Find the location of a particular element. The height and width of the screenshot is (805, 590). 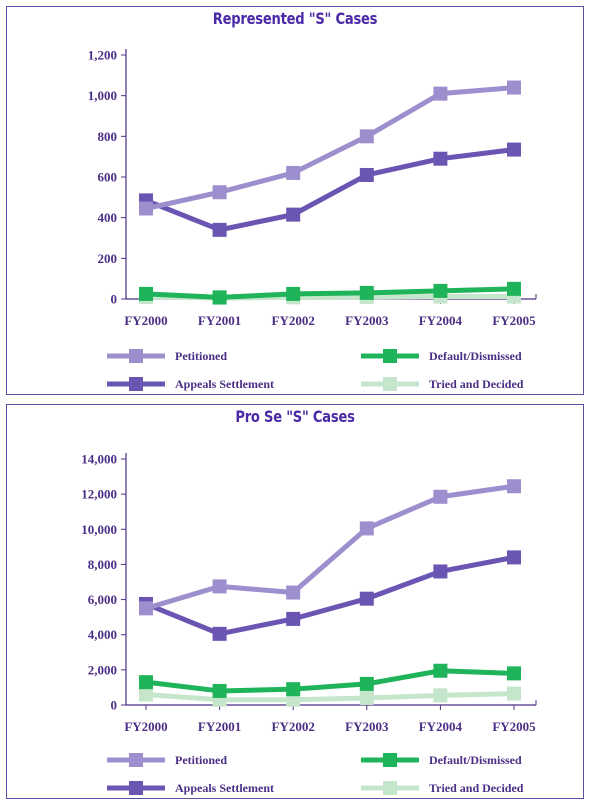

y-tick-label: 14,000 is located at coordinates (99, 459).